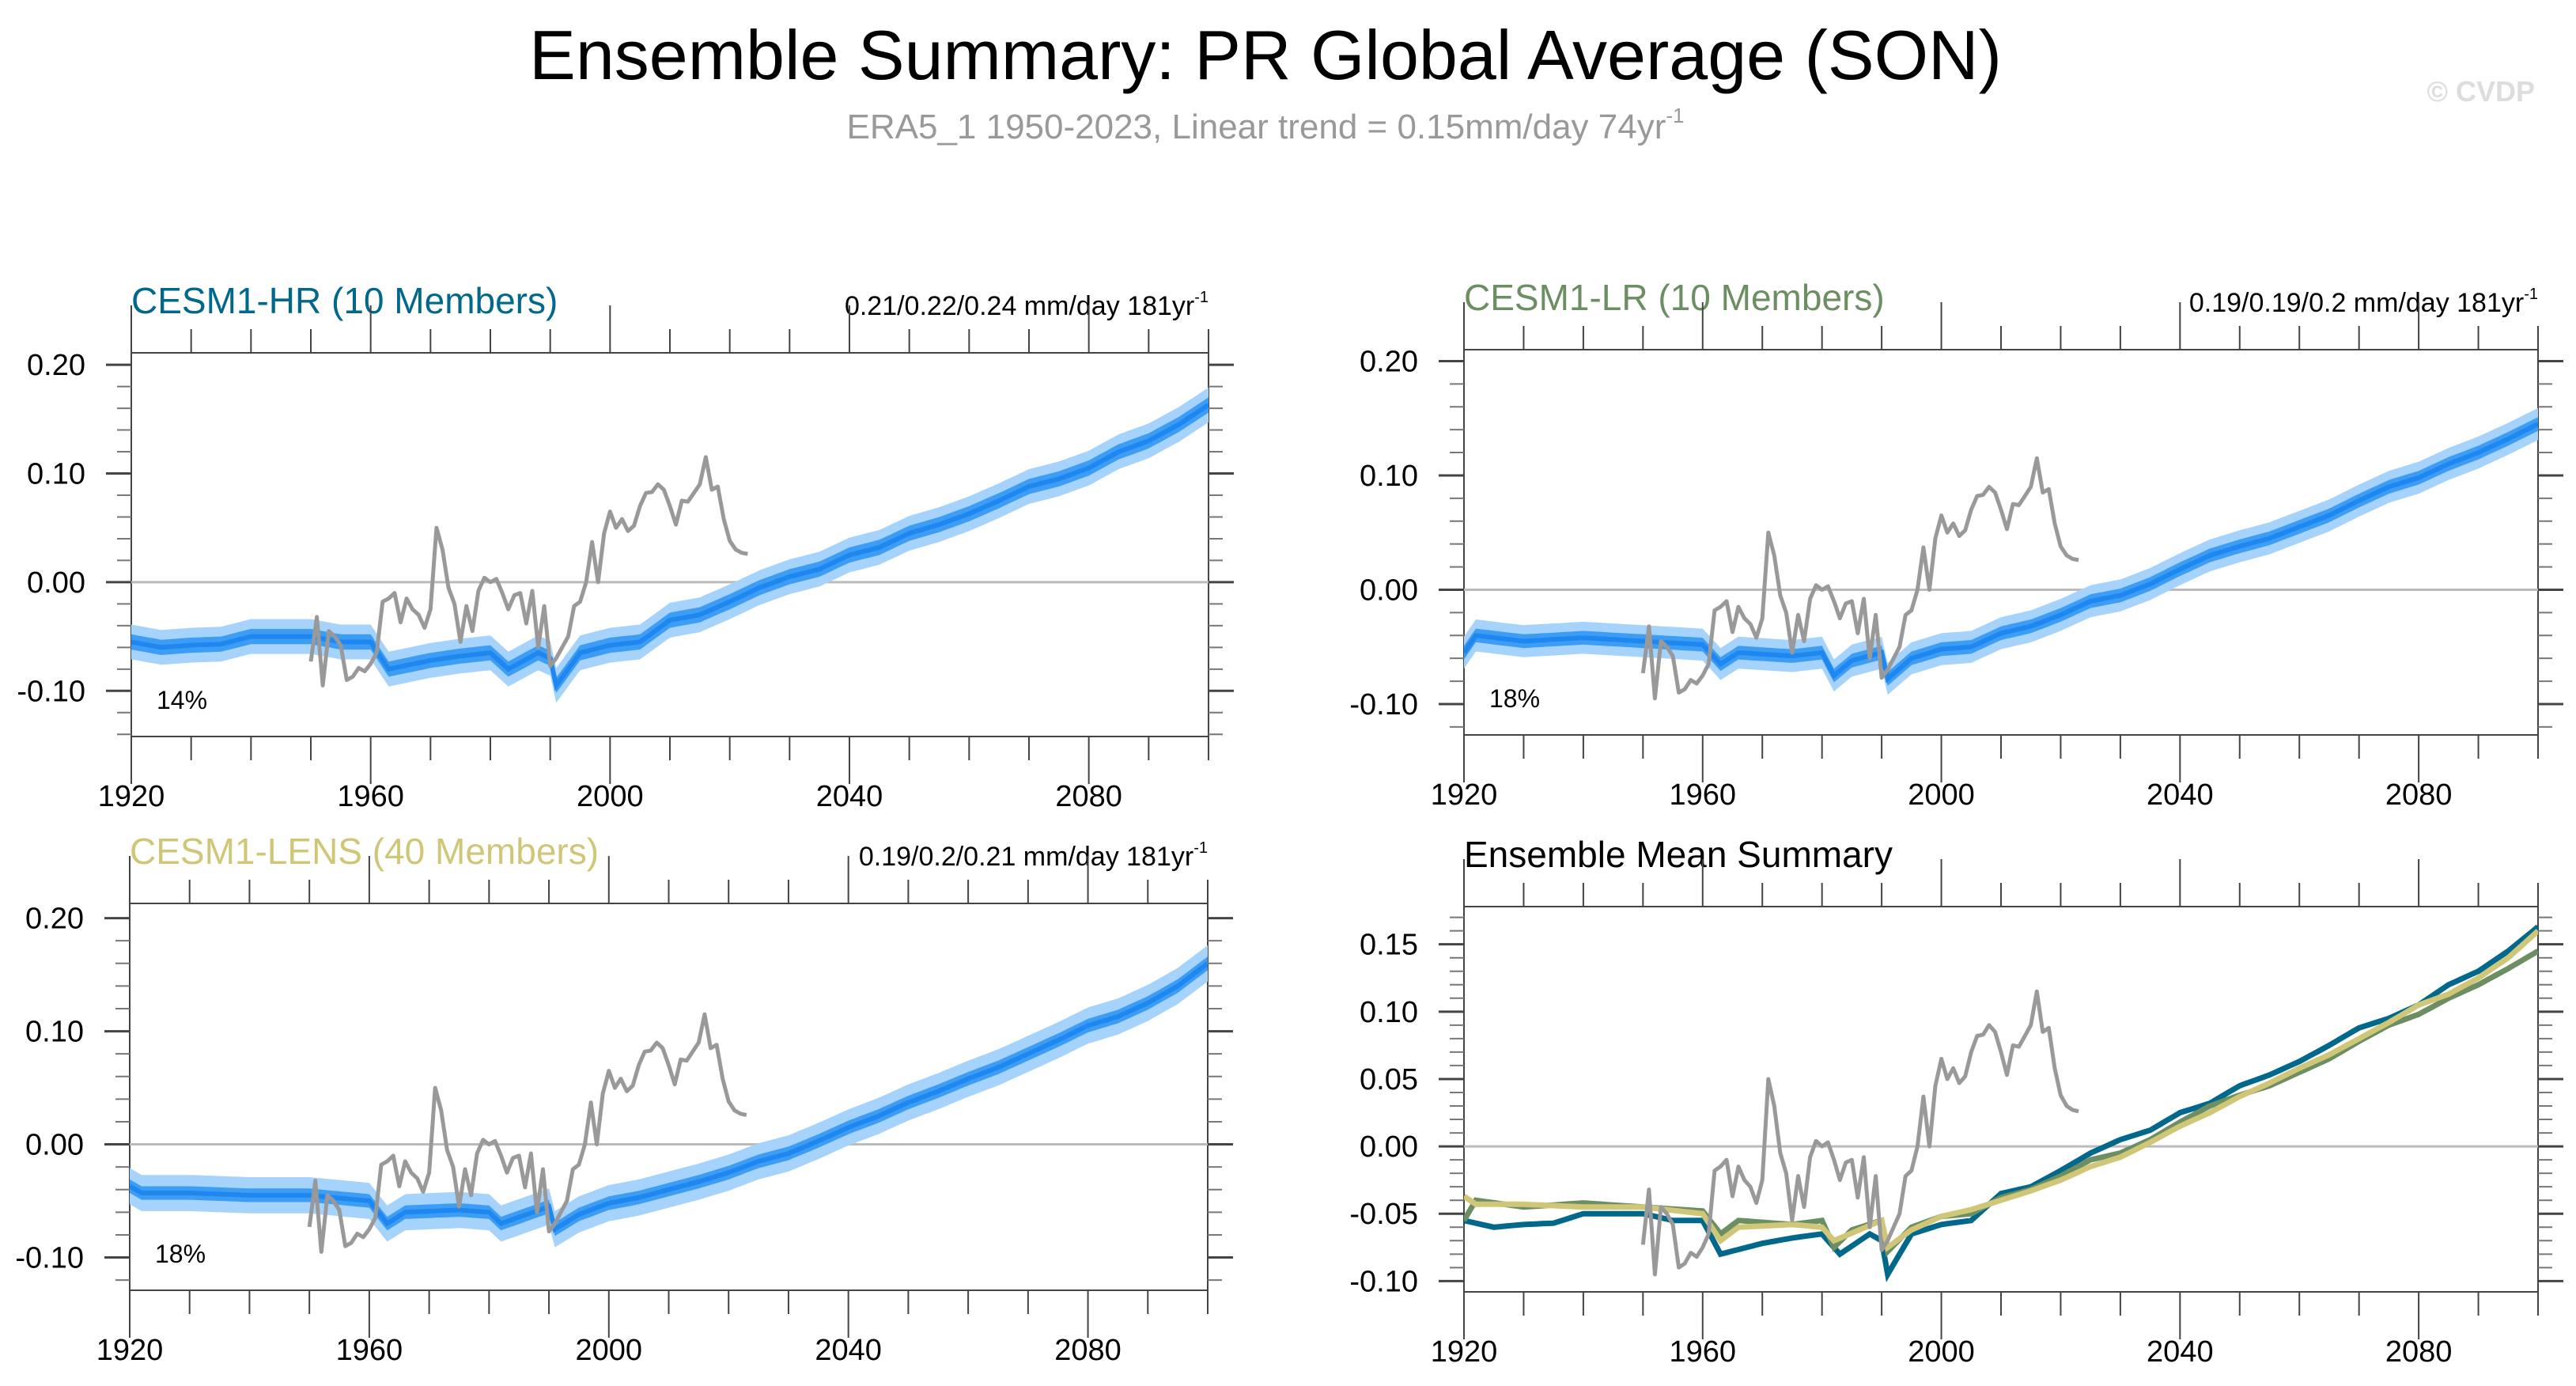  Describe the element at coordinates (182, 700) in the screenshot. I see `percent-label: 14%` at that location.